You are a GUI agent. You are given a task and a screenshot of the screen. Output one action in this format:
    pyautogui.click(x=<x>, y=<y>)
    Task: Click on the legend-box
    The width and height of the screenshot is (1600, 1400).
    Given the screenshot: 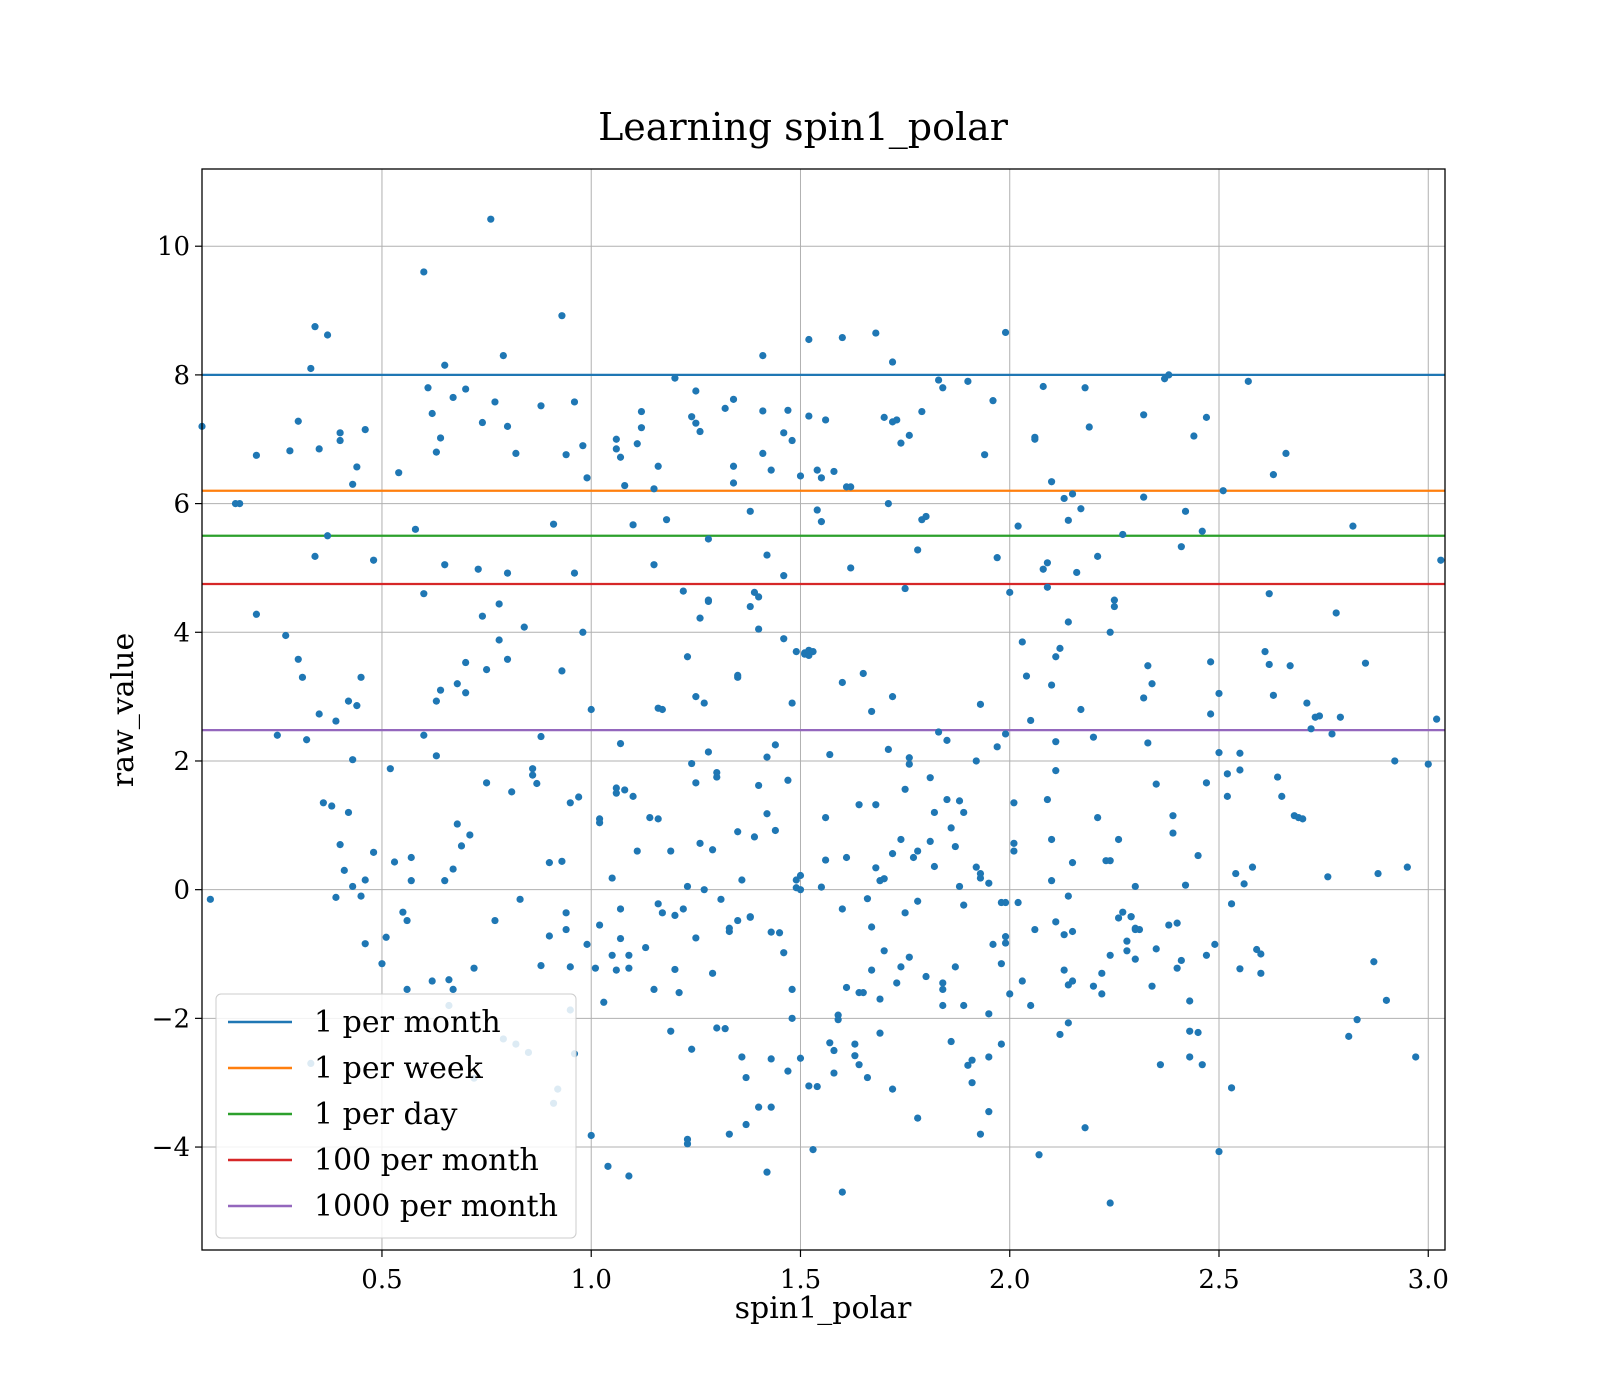 What is the action you would take?
    pyautogui.click(x=396, y=1116)
    